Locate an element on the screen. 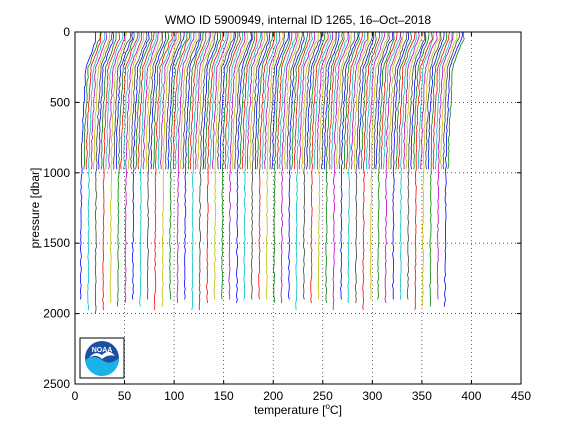  noaa-logo: NOAA is located at coordinates (102, 358).